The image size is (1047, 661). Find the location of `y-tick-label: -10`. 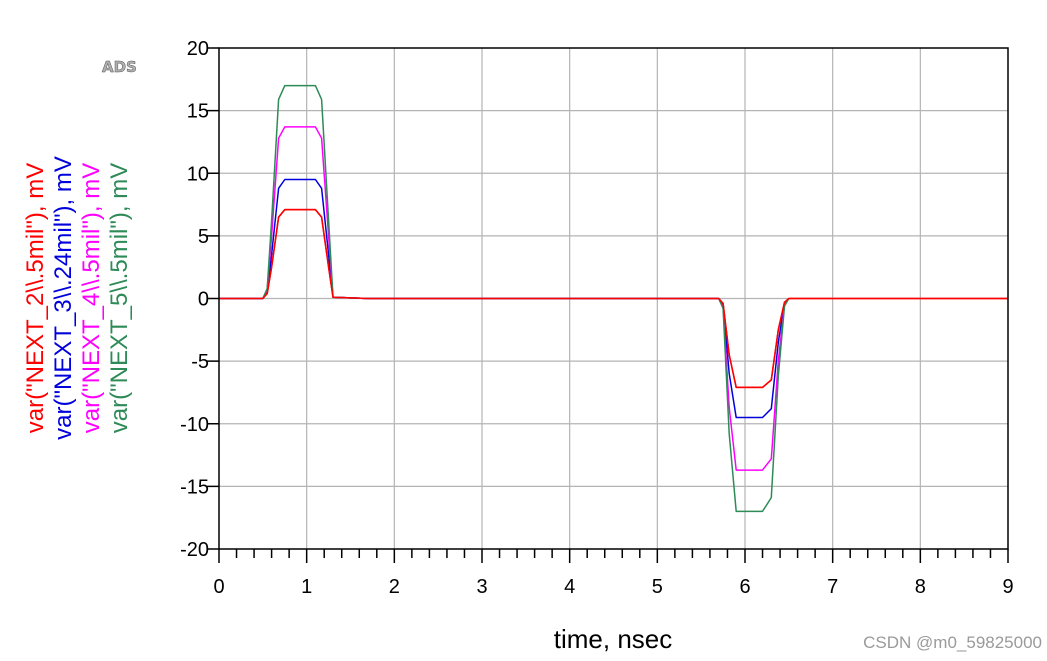

y-tick-label: -10 is located at coordinates (194, 425).